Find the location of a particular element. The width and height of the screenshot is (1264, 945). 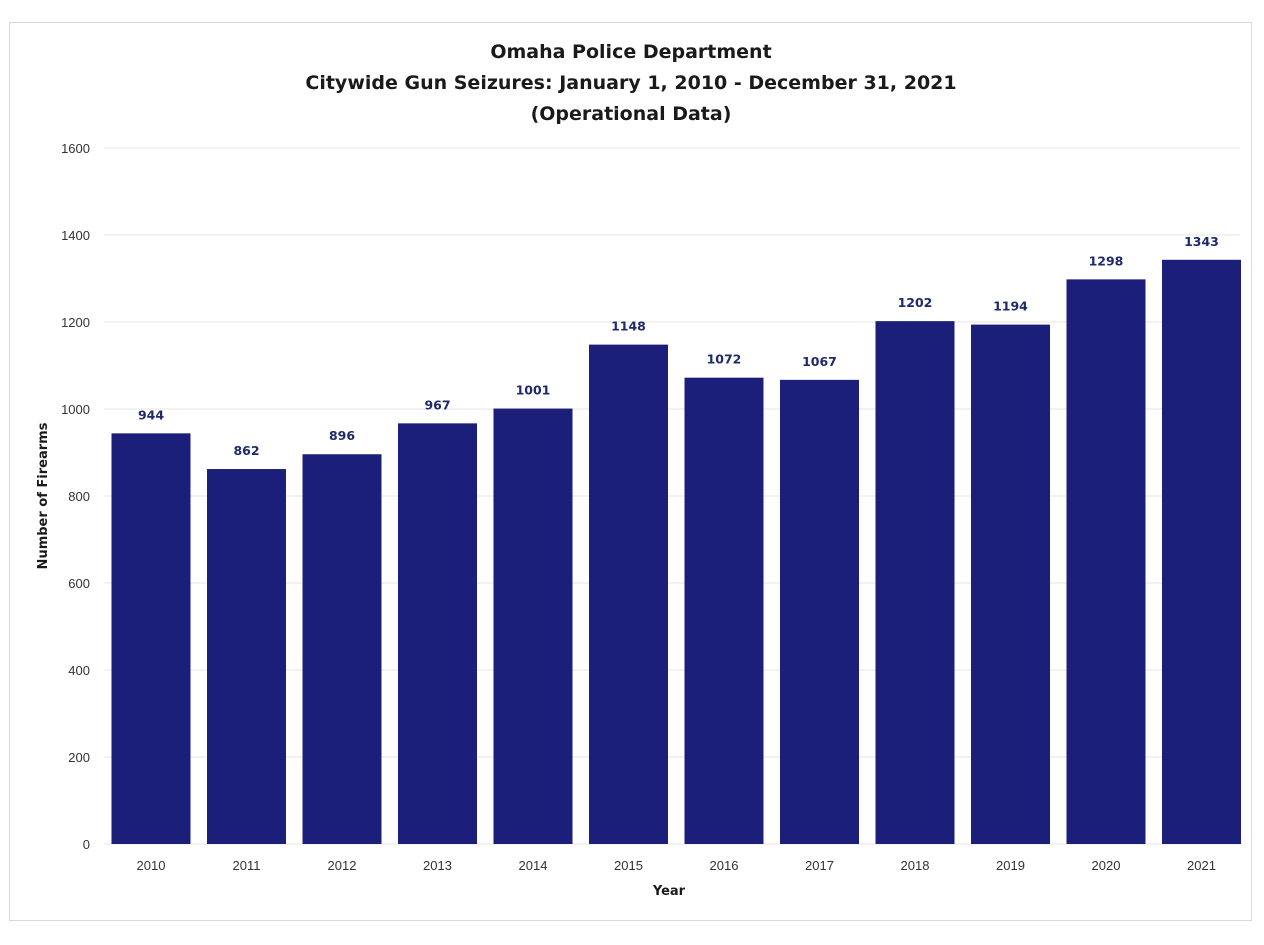

y-tick-label: 1000 is located at coordinates (75, 409).